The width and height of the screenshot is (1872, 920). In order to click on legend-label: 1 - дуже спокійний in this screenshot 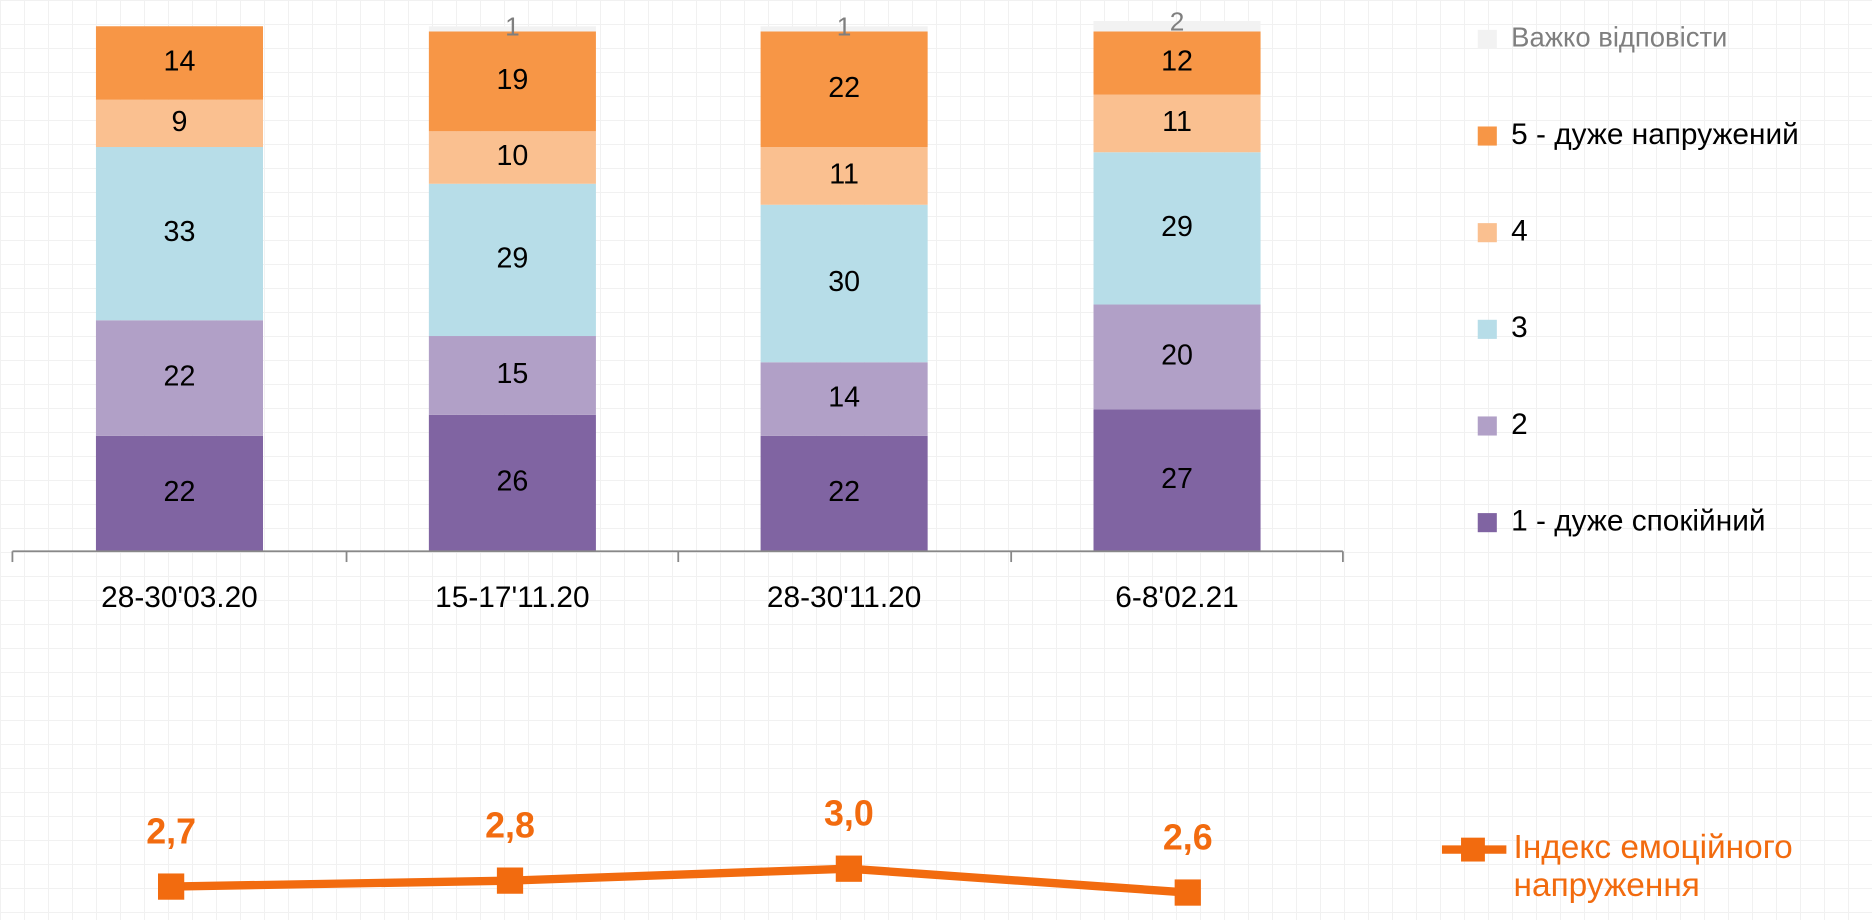, I will do `click(1638, 521)`.